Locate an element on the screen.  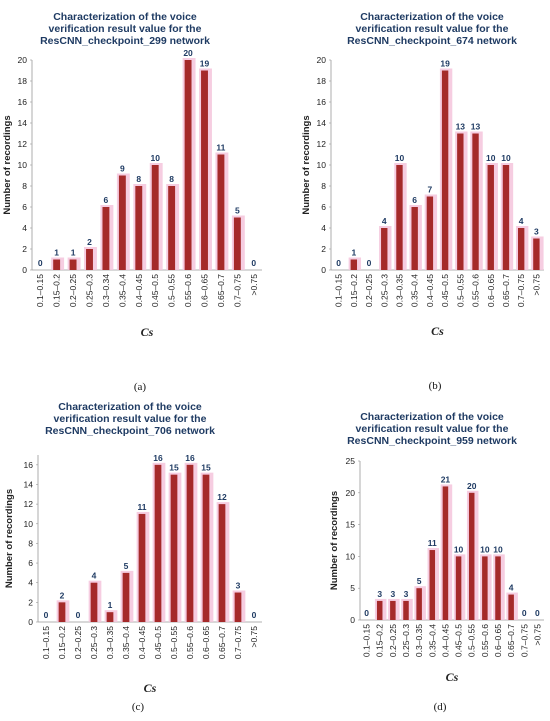
y-tick-label: 16 is located at coordinates (23, 102).